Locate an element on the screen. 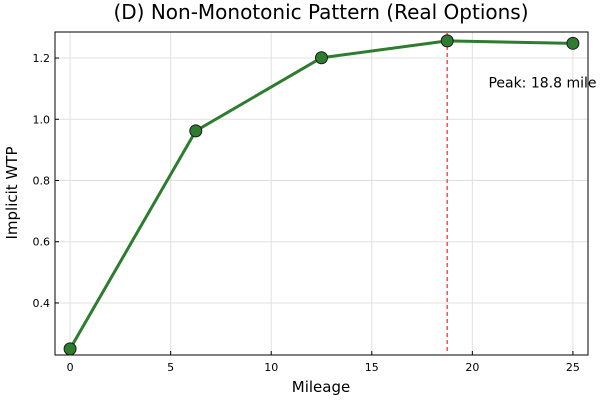 The image size is (600, 400). chart-title: (D) Non-Monotonic Pattern (Real Options) is located at coordinates (320, 12).